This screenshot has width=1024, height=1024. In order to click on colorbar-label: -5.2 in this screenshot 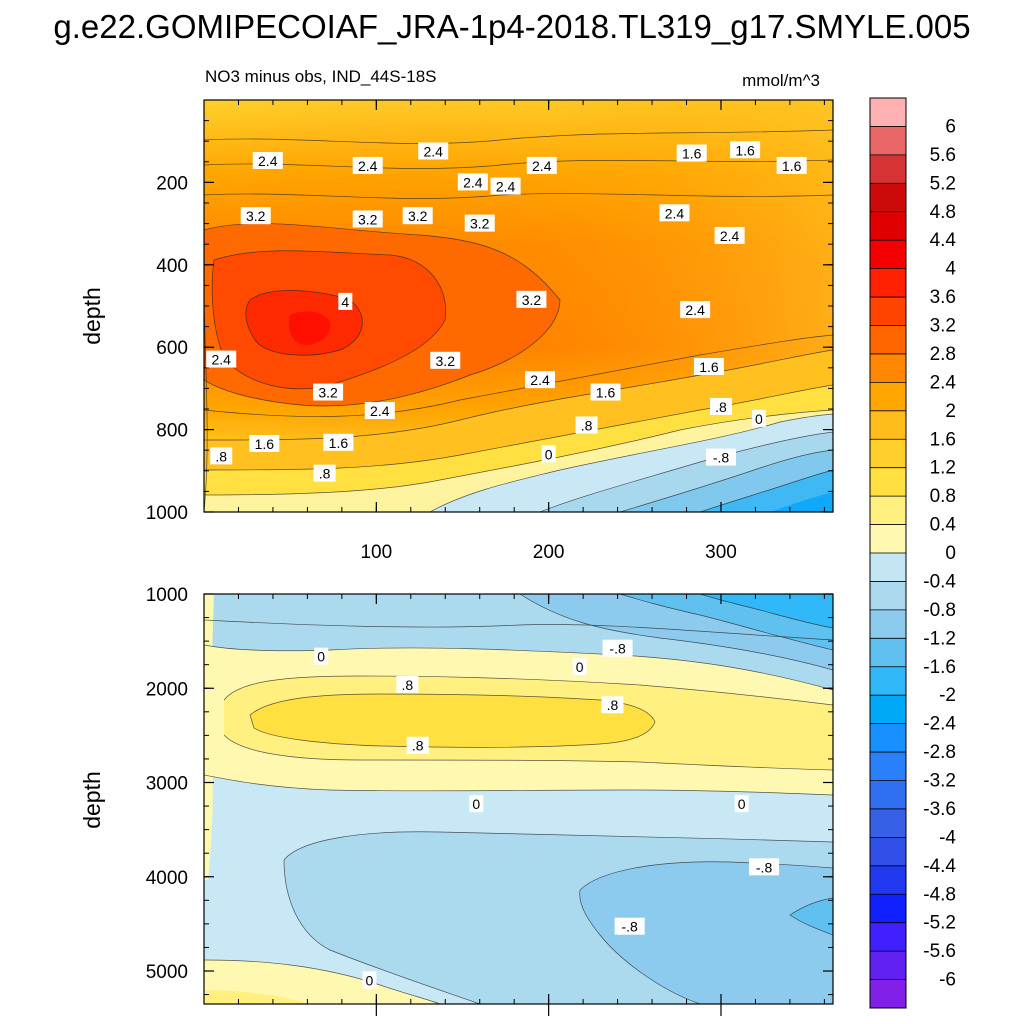, I will do `click(939, 923)`.